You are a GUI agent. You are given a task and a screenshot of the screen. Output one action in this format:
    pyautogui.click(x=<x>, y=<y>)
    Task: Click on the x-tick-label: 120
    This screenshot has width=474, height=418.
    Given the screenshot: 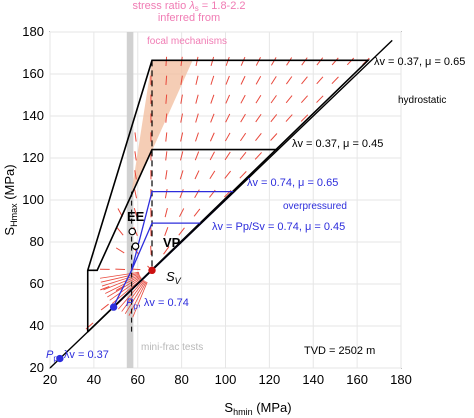 What is the action you would take?
    pyautogui.click(x=270, y=379)
    